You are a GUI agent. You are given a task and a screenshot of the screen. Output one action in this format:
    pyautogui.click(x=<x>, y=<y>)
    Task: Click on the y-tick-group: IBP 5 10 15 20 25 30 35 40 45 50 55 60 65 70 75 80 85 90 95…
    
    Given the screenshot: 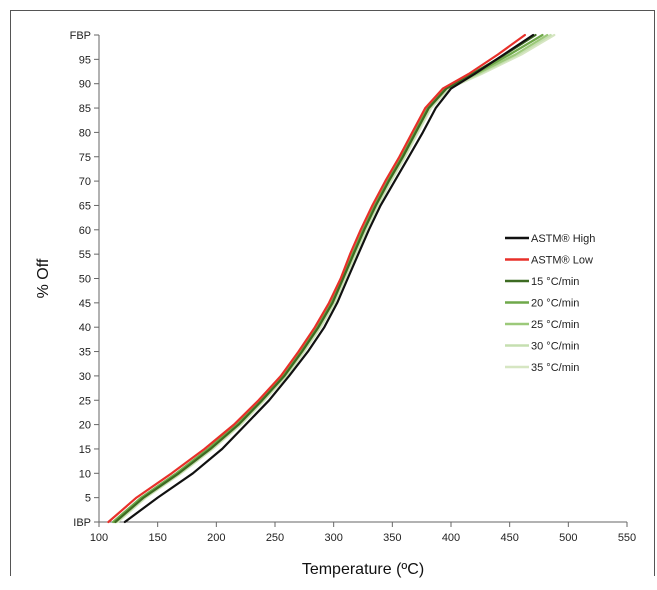 What is the action you would take?
    pyautogui.click(x=84, y=279)
    